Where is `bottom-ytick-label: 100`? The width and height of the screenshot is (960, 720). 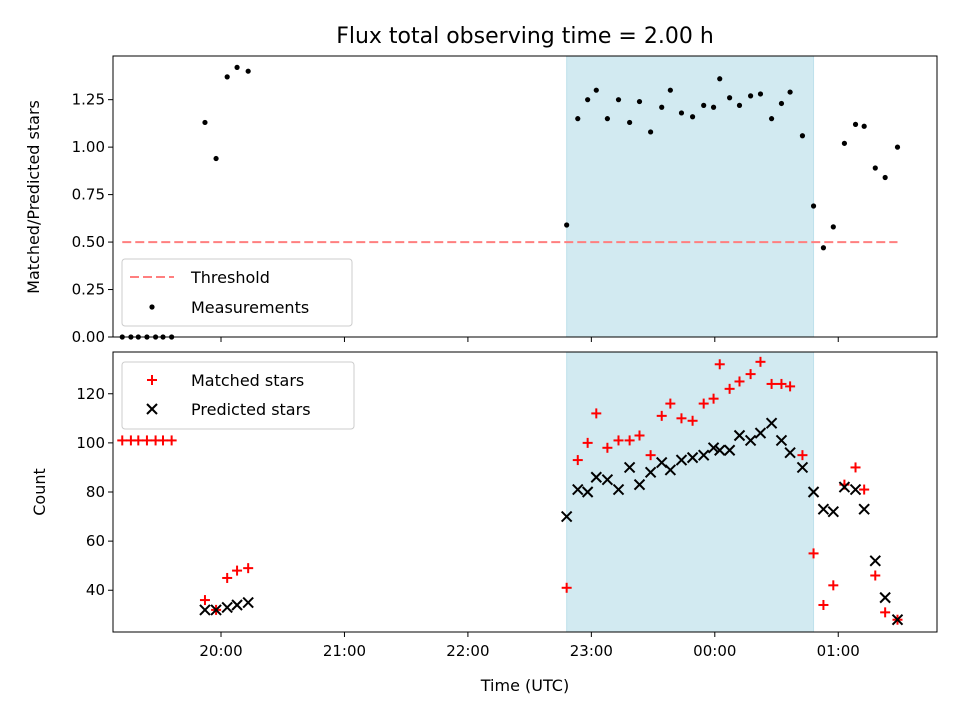
bottom-ytick-label: 100 is located at coordinates (90, 443).